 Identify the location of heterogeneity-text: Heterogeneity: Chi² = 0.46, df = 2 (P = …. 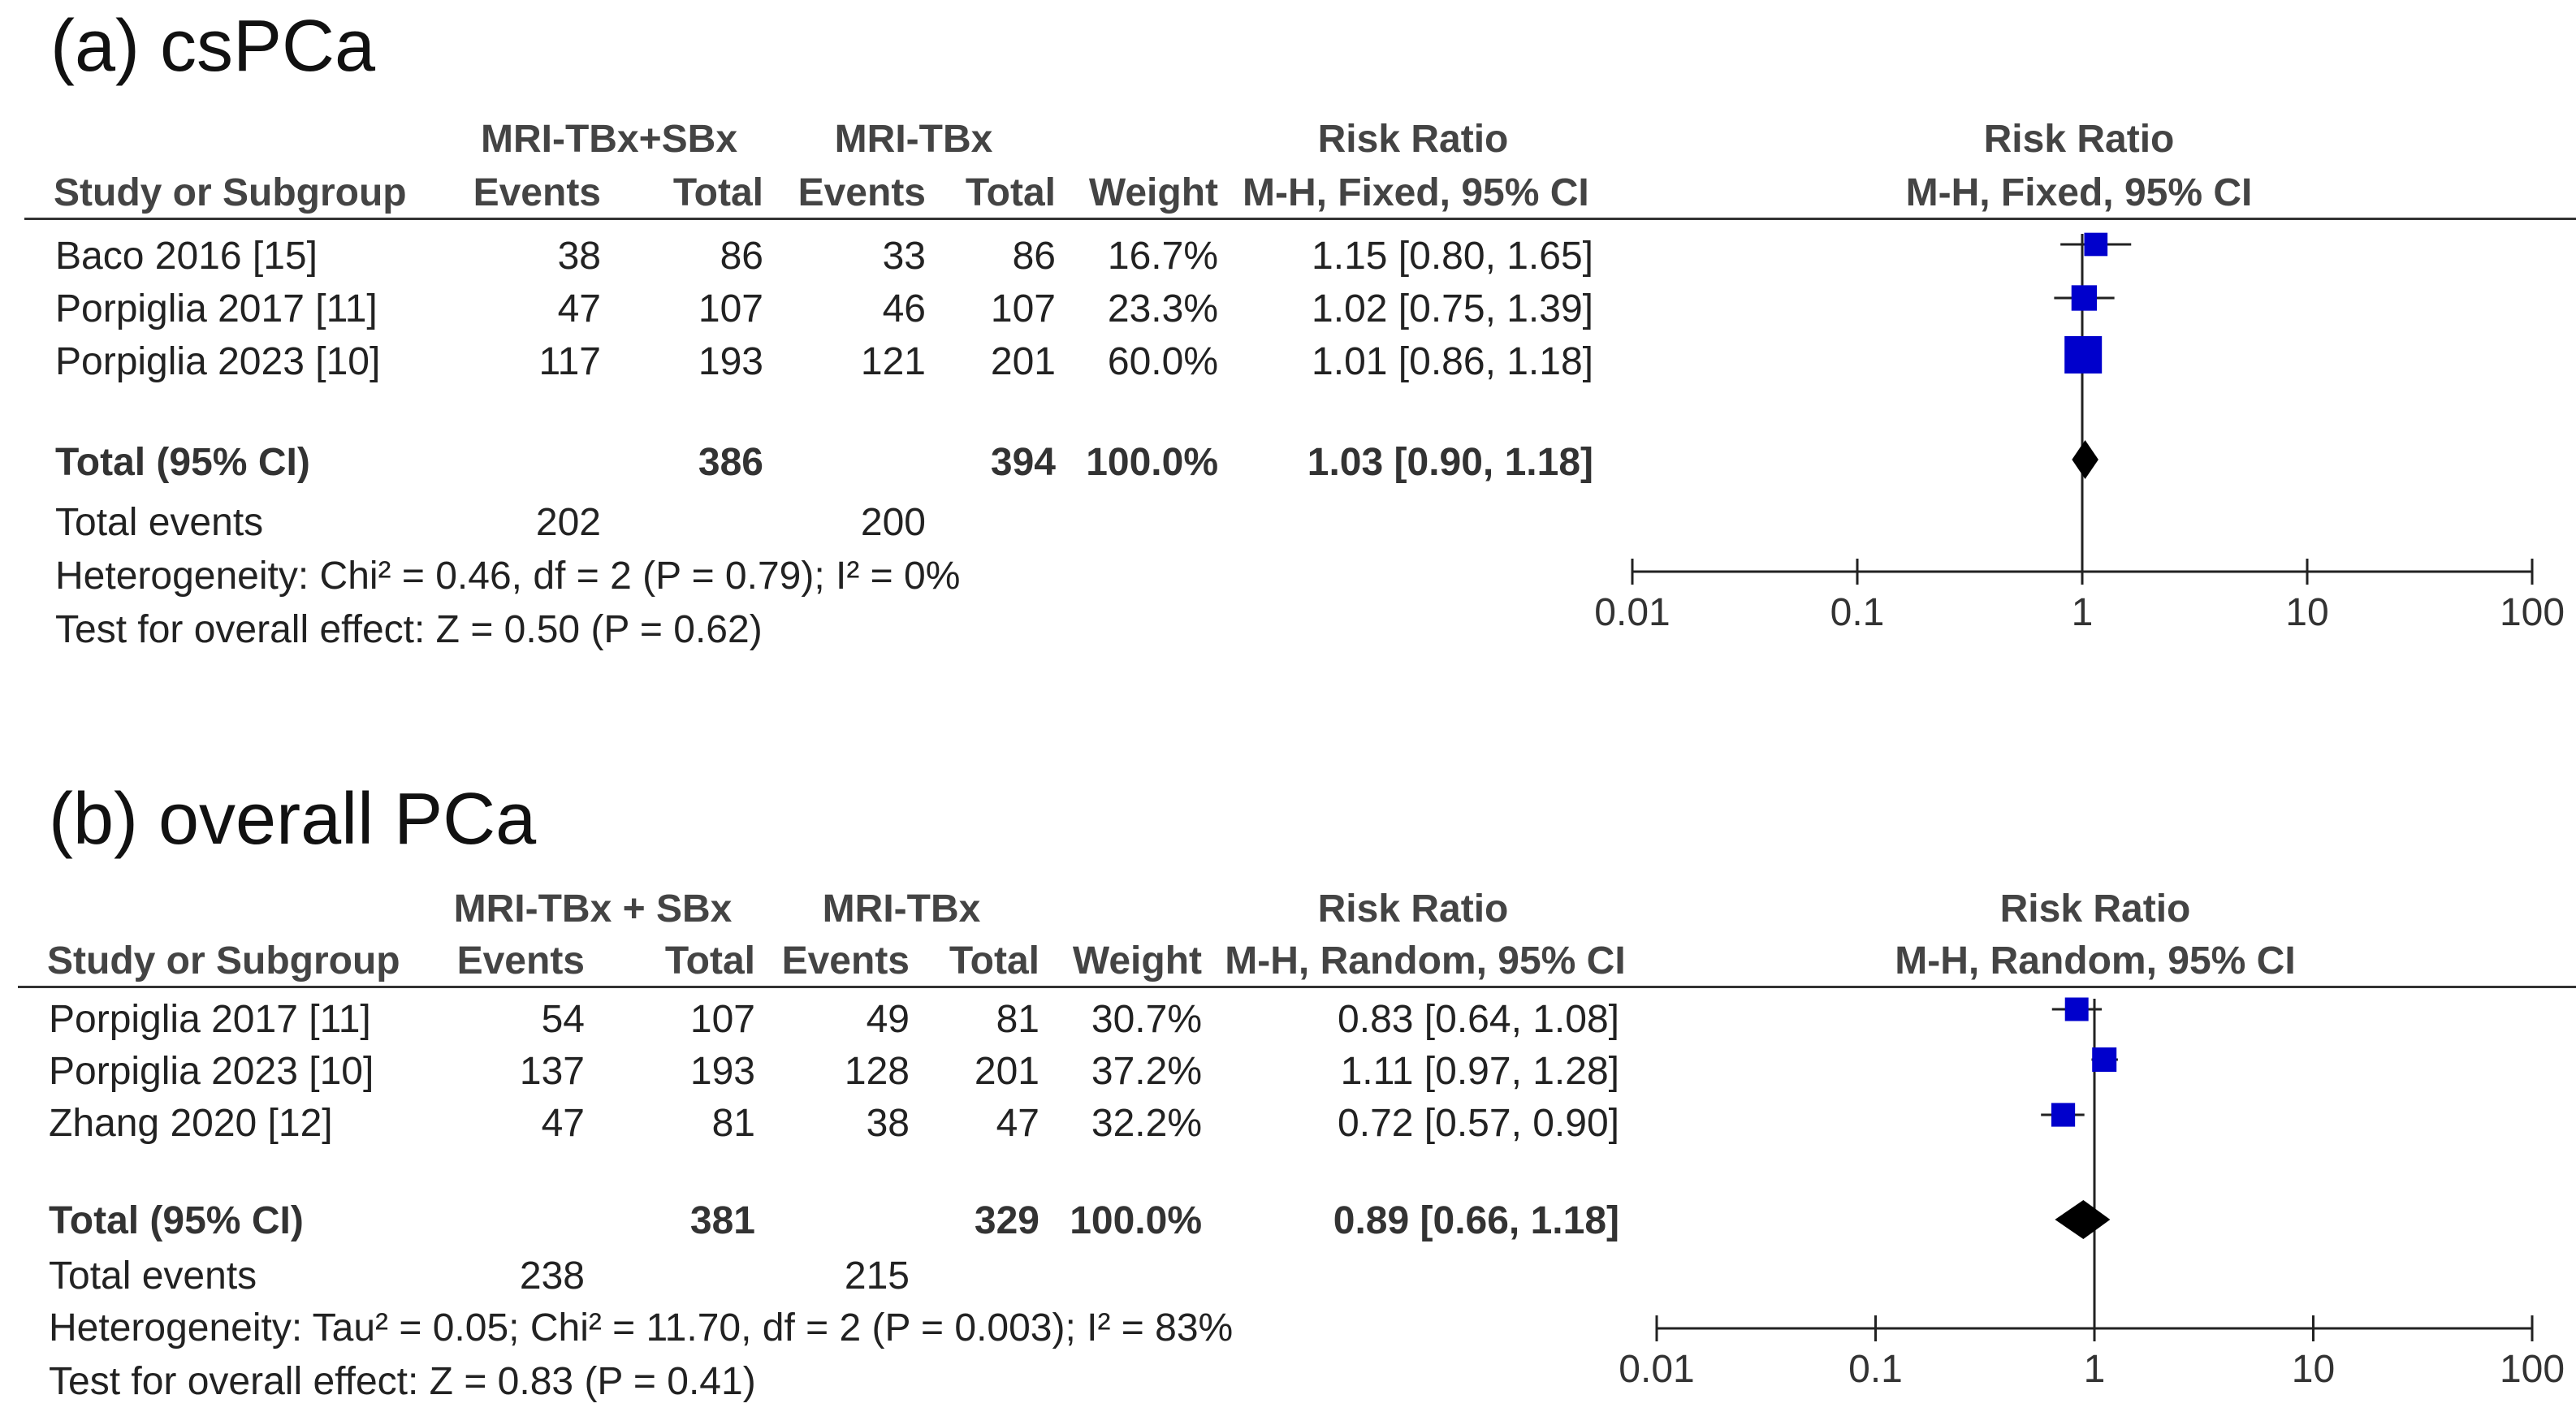
(508, 576).